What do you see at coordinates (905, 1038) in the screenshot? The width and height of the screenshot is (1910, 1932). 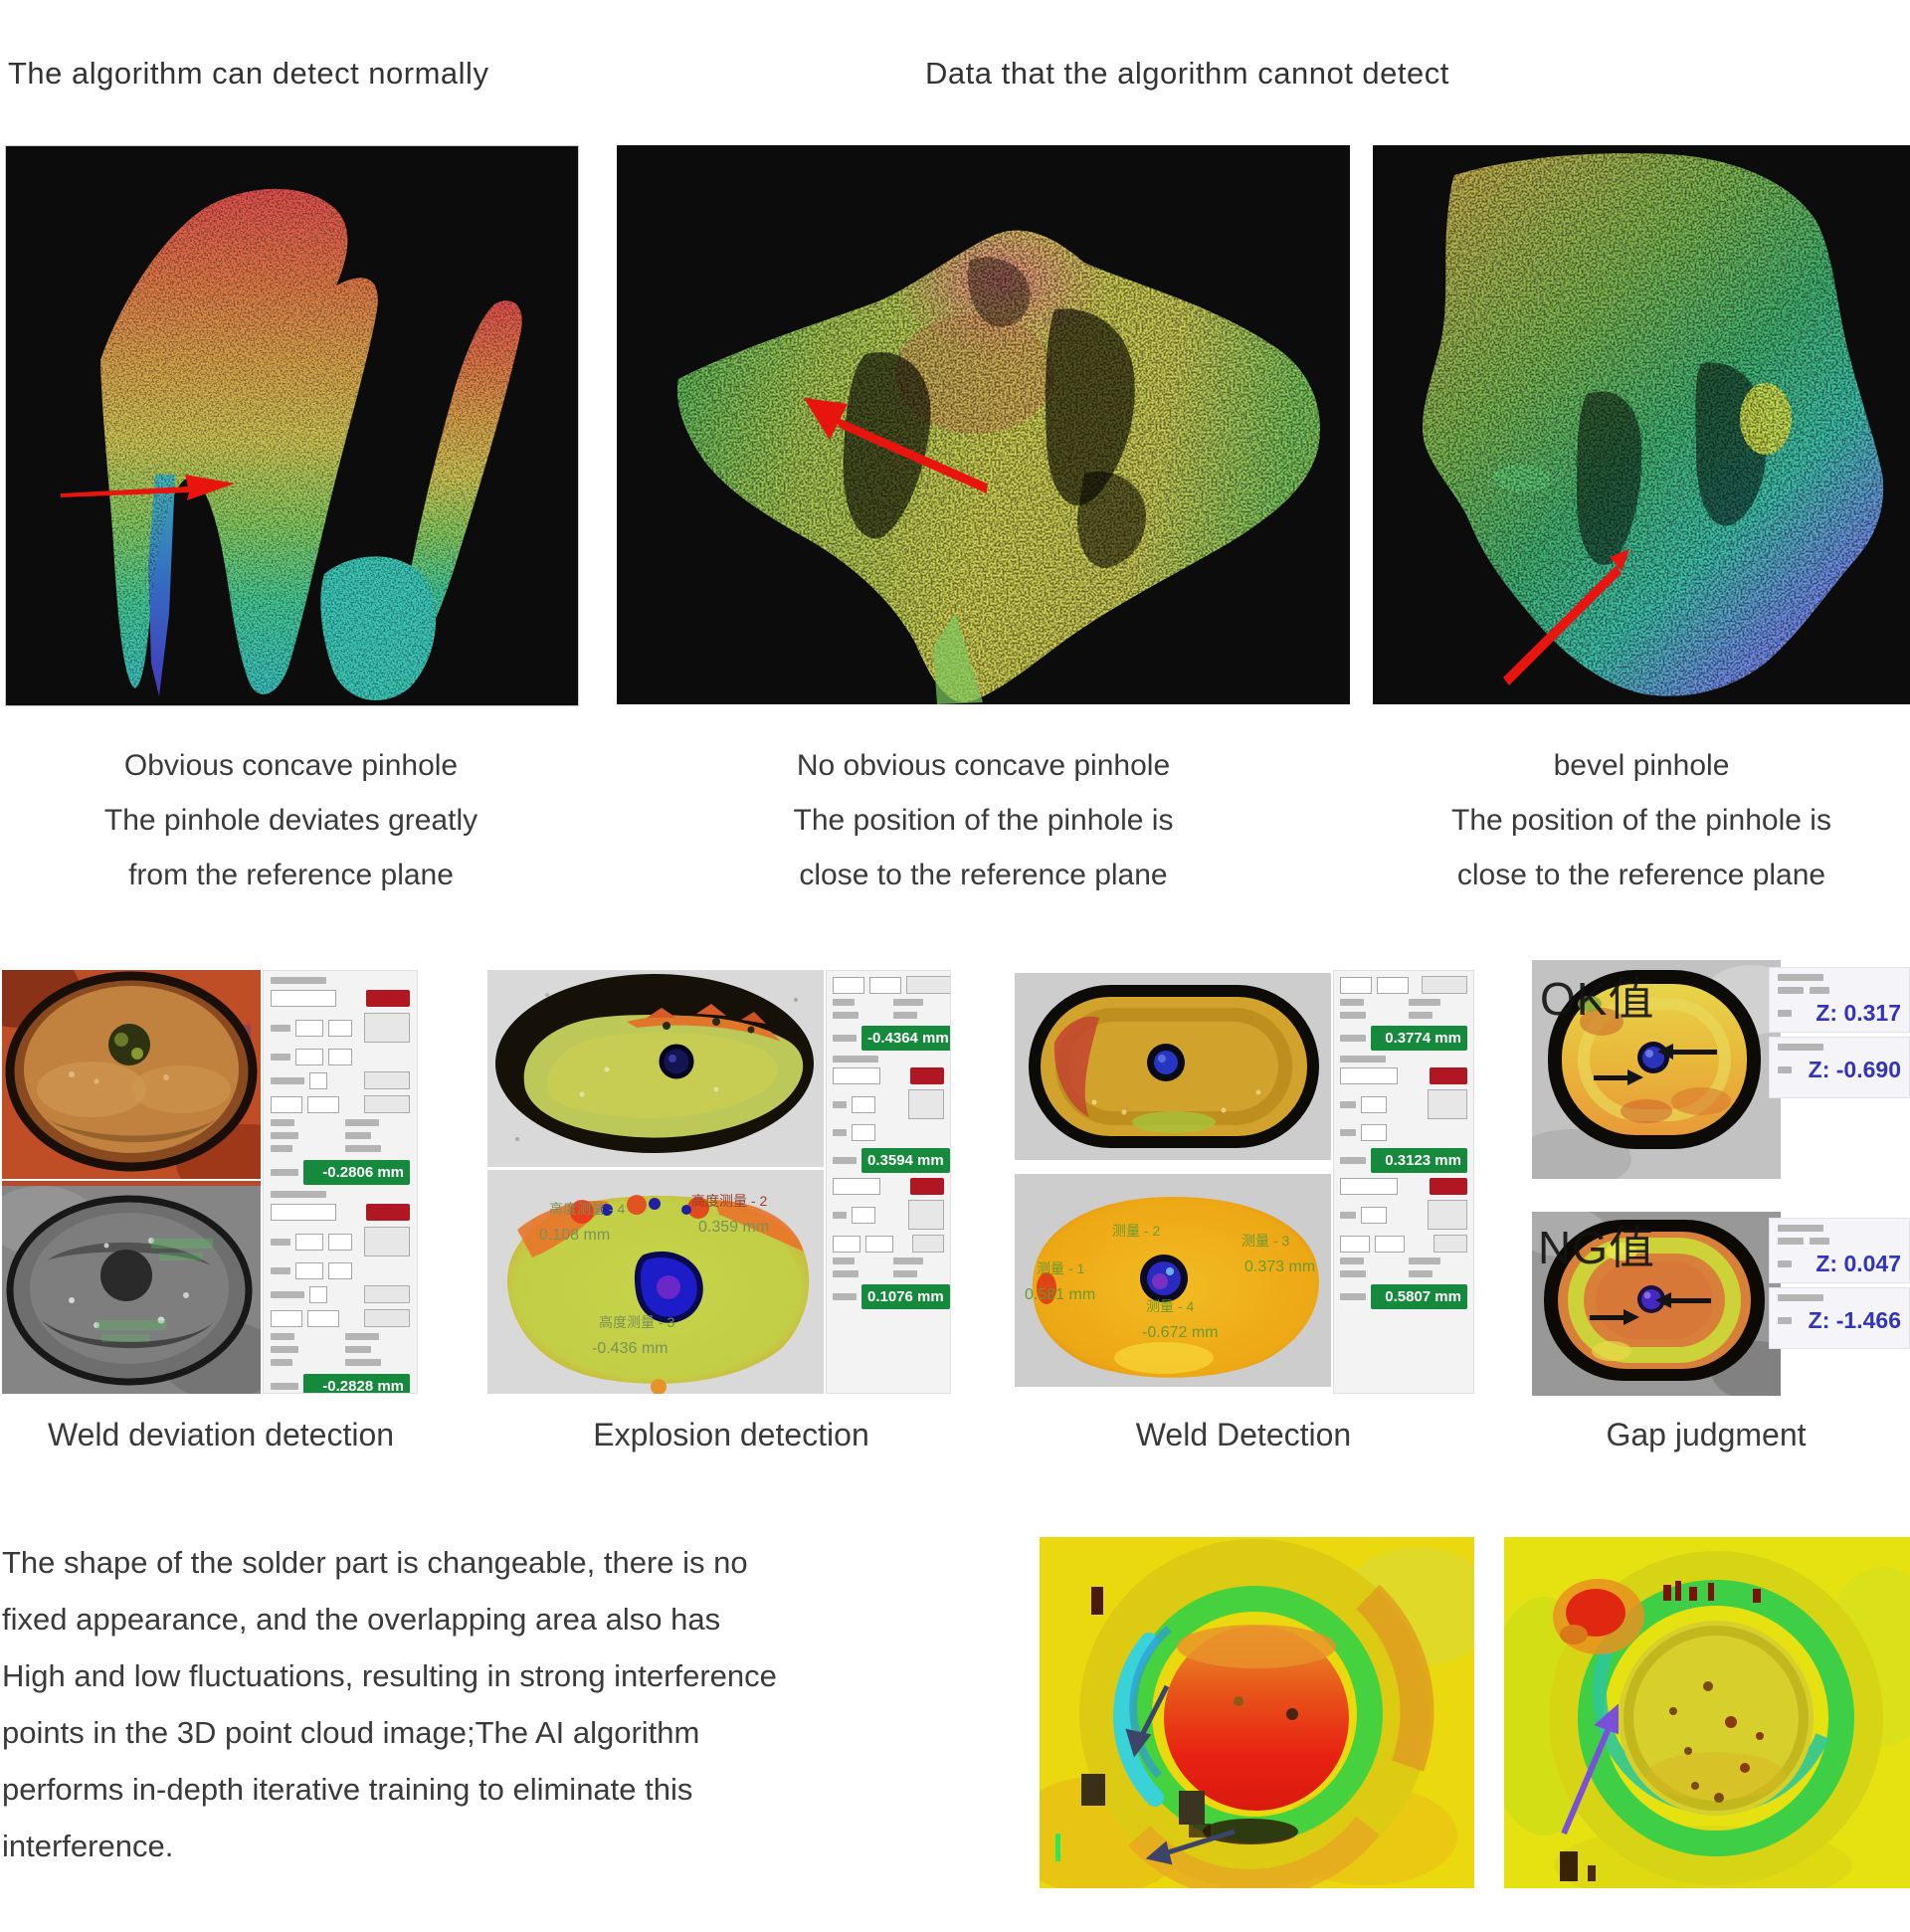 I see `result-value: -0.4364 mm` at bounding box center [905, 1038].